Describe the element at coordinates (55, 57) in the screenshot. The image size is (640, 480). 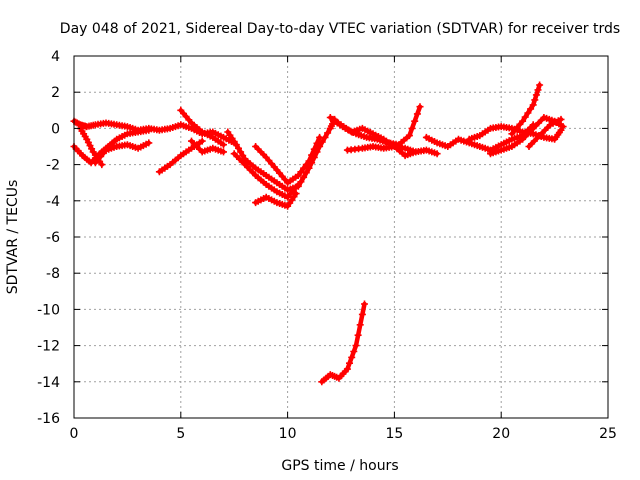
I see `y-tick-label: 4` at that location.